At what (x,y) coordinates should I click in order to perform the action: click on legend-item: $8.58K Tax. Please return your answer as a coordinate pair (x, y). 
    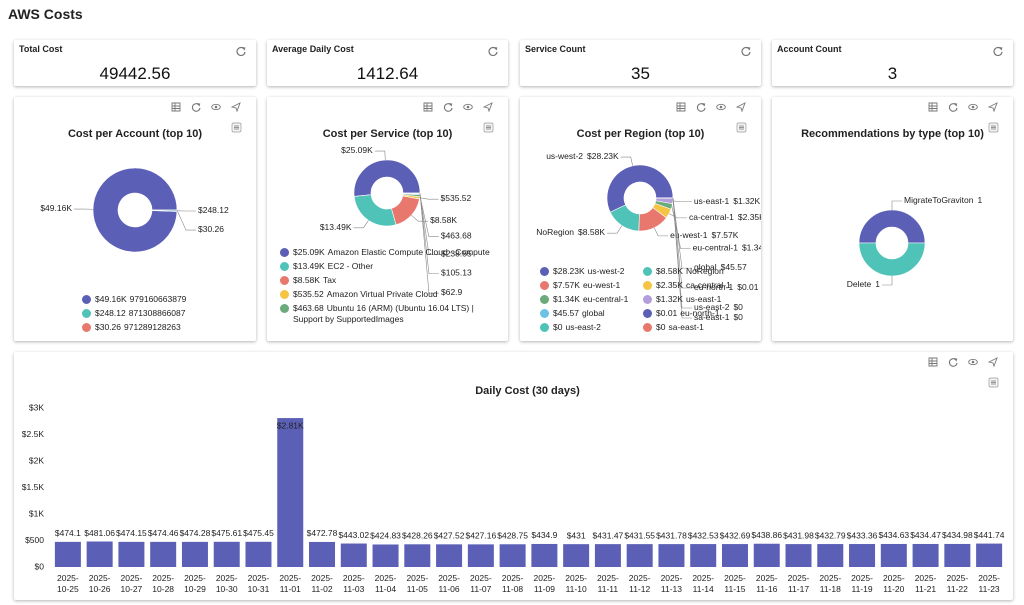
    Looking at the image, I should click on (391, 280).